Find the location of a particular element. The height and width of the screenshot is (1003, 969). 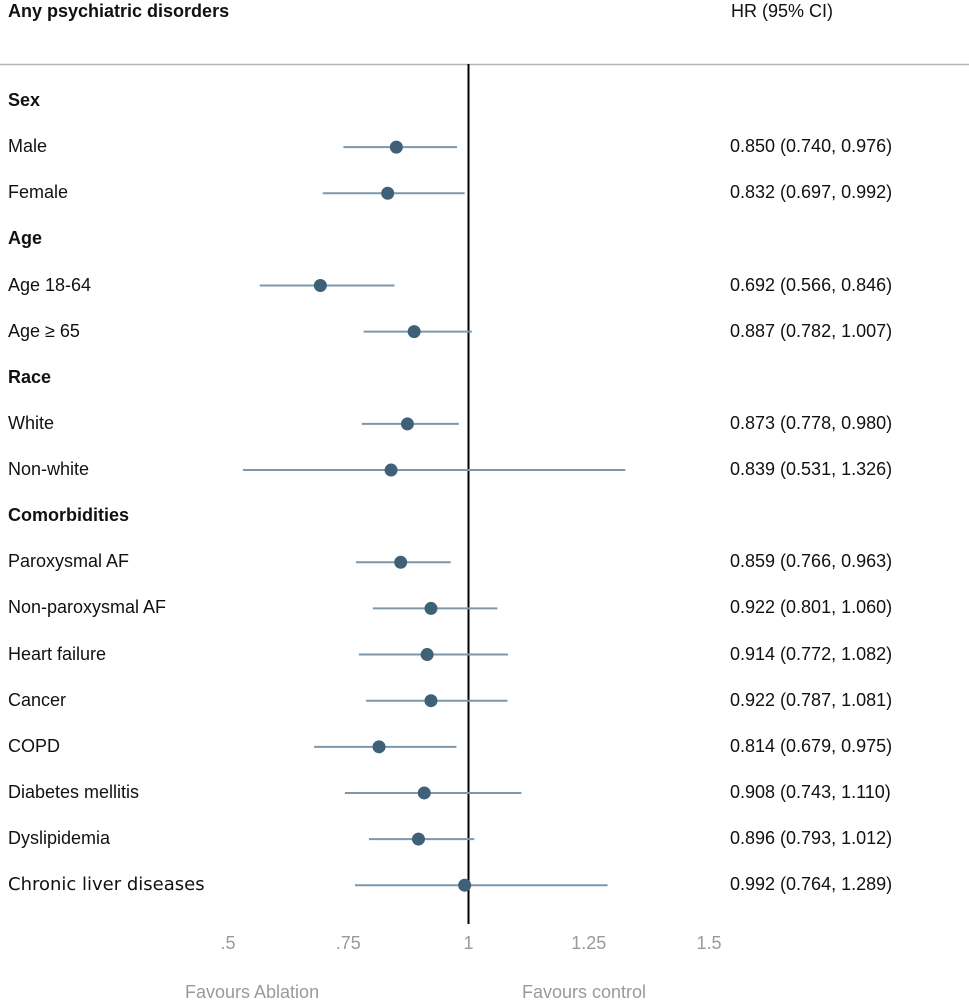

hr-ci-value: 0.692 (0.566, 0.846) is located at coordinates (811, 284).